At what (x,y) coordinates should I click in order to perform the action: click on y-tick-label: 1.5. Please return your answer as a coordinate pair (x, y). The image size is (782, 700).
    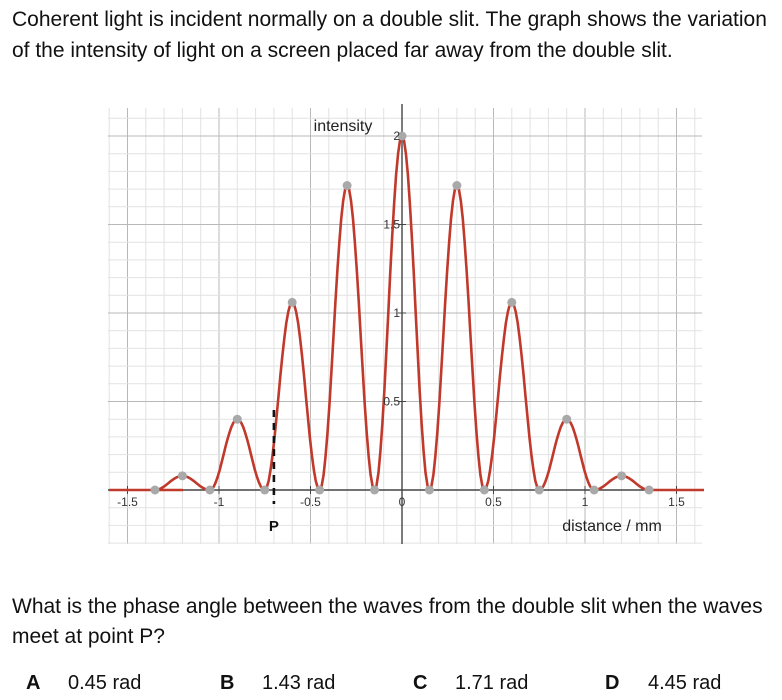
    Looking at the image, I should click on (391, 225).